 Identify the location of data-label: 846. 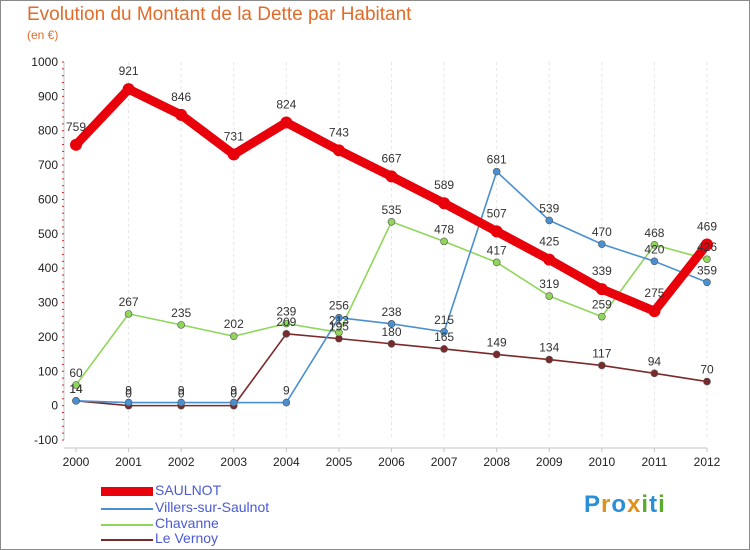
(181, 97).